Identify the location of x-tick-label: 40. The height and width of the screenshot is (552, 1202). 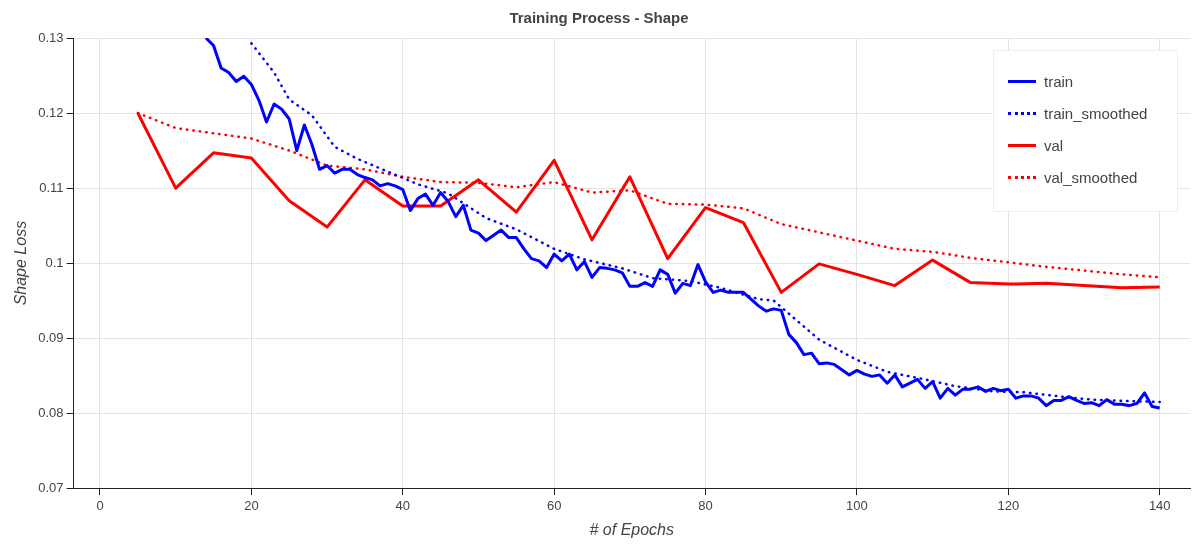
(403, 505).